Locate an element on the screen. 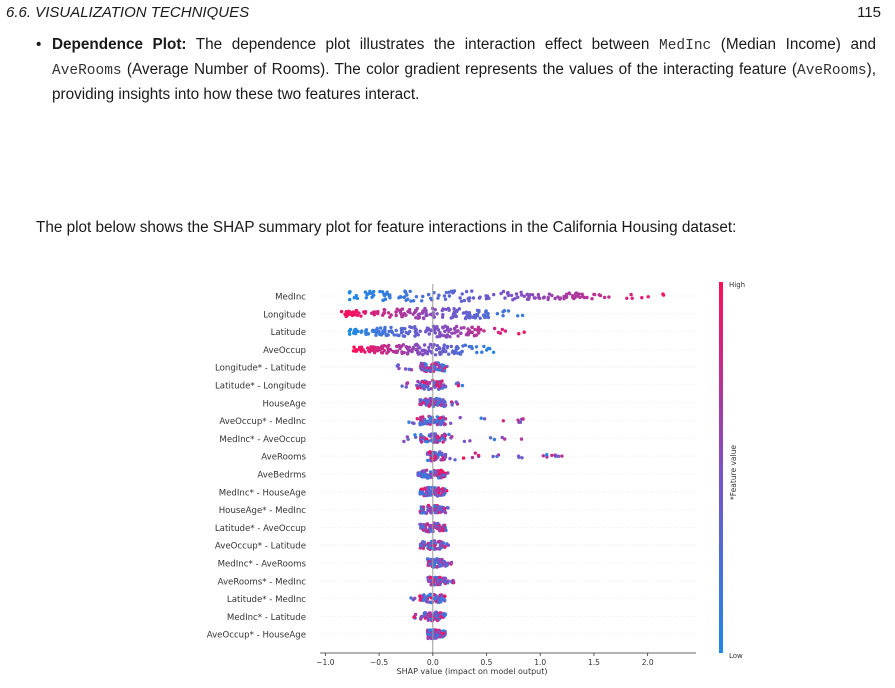 The height and width of the screenshot is (688, 895). code-averooms-2: AveRooms is located at coordinates (832, 71).